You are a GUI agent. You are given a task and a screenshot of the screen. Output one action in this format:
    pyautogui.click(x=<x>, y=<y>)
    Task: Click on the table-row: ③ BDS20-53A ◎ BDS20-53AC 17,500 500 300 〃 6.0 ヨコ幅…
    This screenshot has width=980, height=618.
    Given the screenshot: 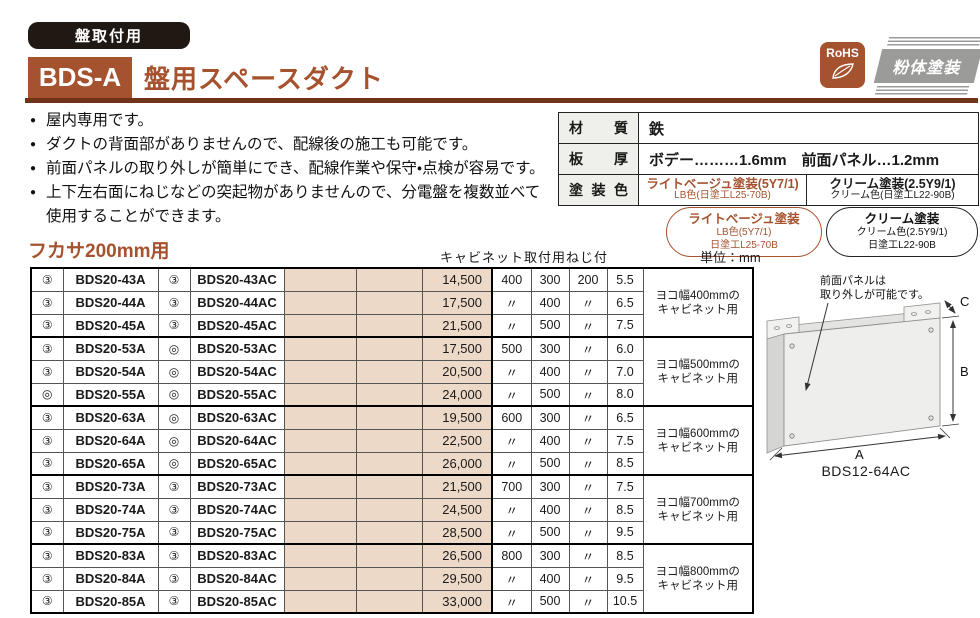 What is the action you would take?
    pyautogui.click(x=392, y=371)
    